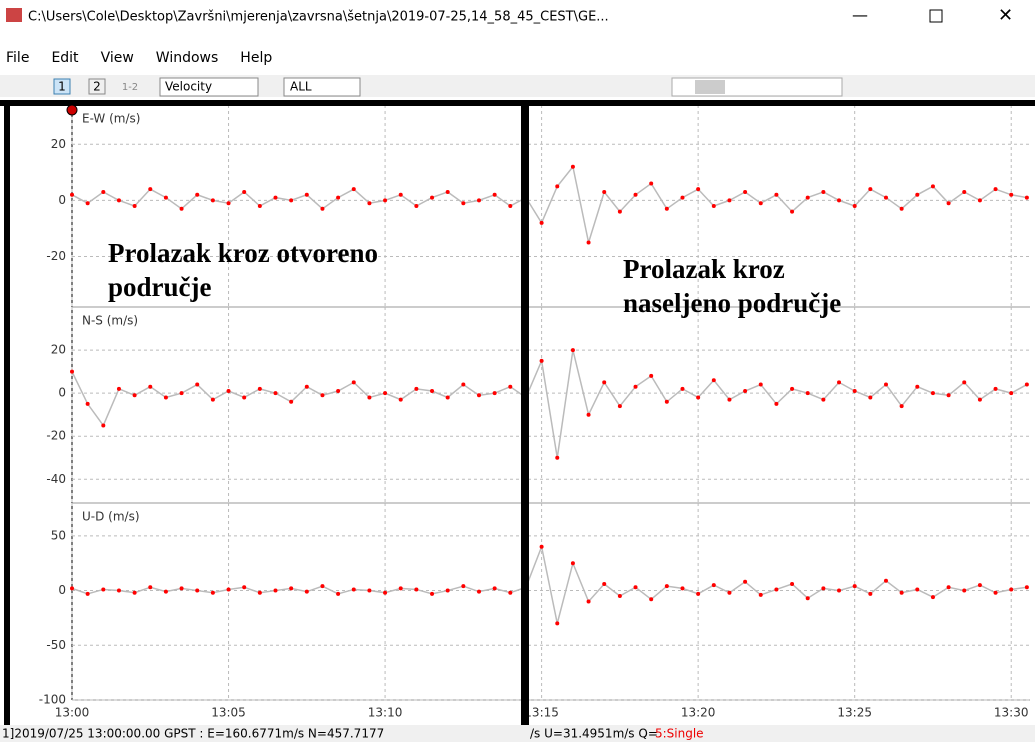 Image resolution: width=1035 pixels, height=746 pixels. I want to click on y-tick-label: -40, so click(56, 479).